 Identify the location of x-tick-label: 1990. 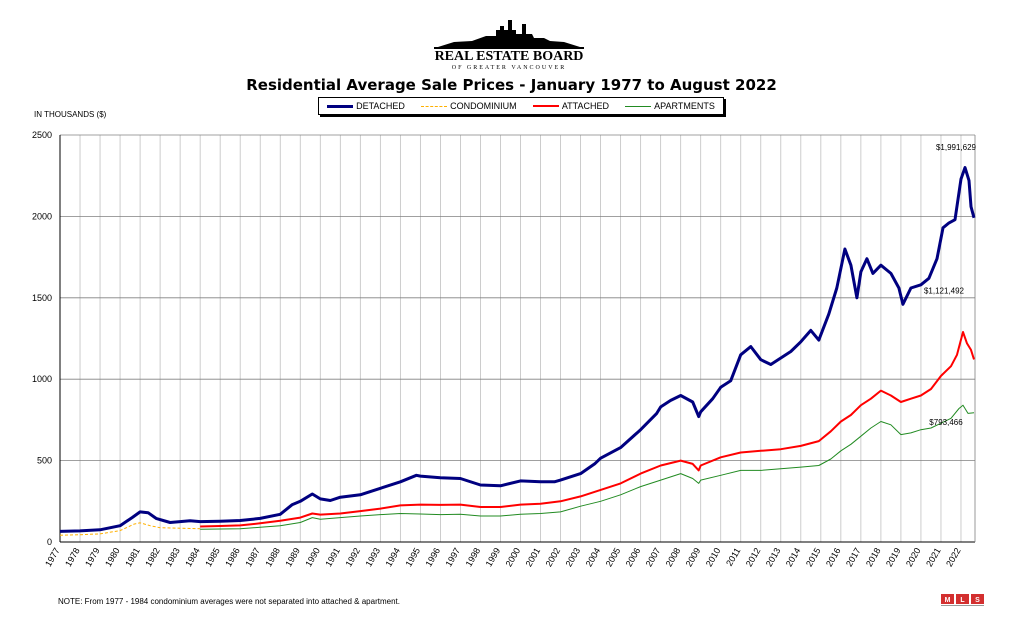
(312, 557).